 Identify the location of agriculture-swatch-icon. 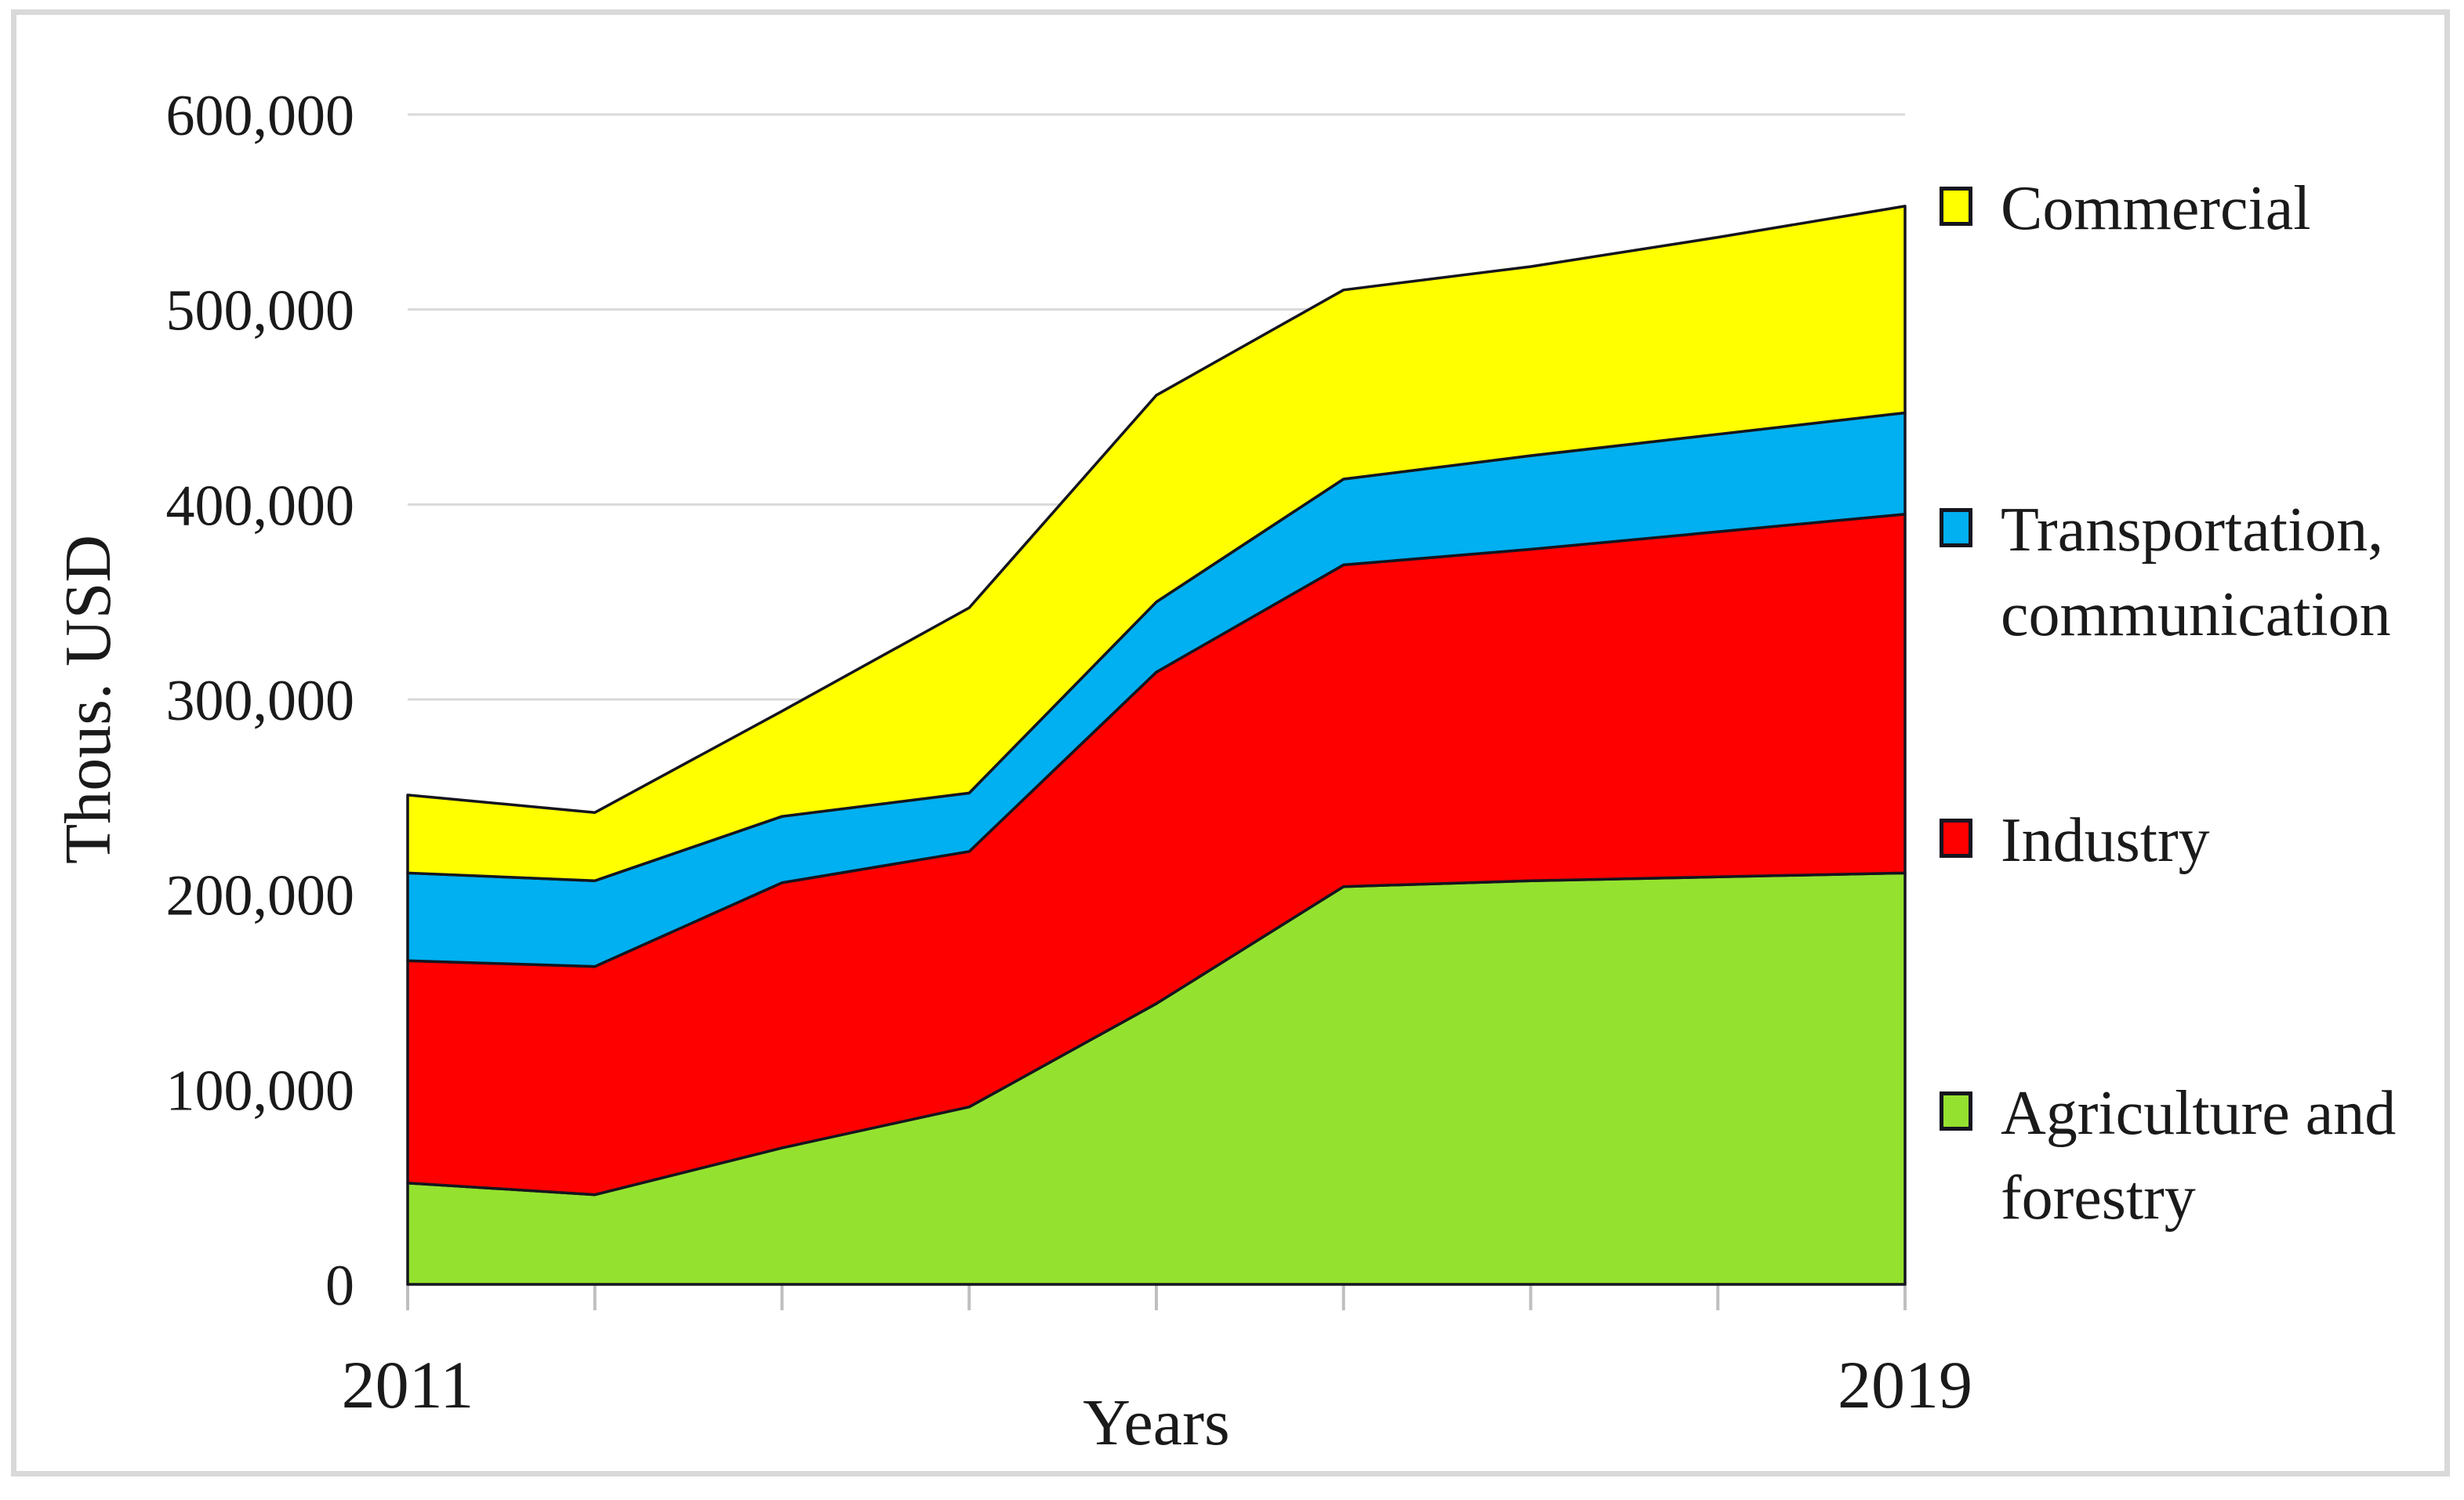
(1956, 1111).